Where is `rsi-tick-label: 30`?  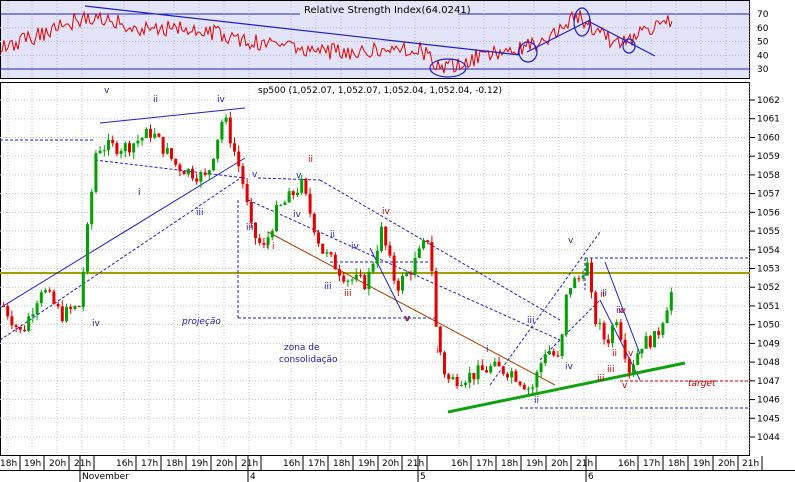
rsi-tick-label: 30 is located at coordinates (763, 70).